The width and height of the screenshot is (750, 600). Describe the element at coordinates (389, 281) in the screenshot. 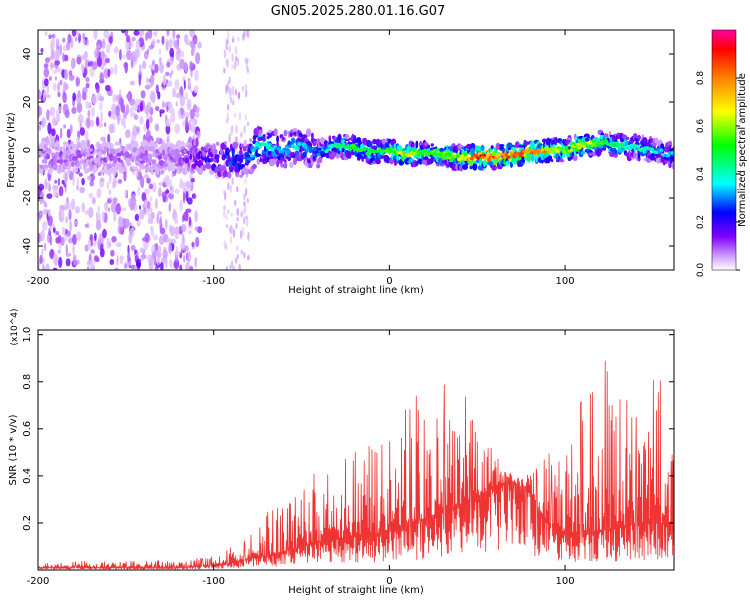

I see `x-tick-label: 0` at that location.